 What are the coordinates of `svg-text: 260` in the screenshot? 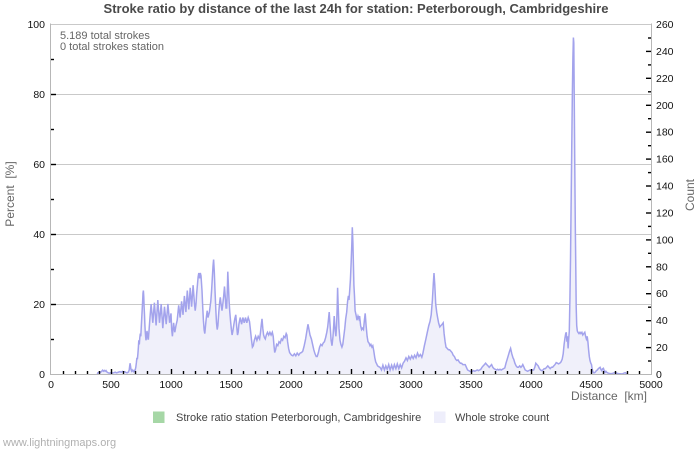 It's located at (665, 25).